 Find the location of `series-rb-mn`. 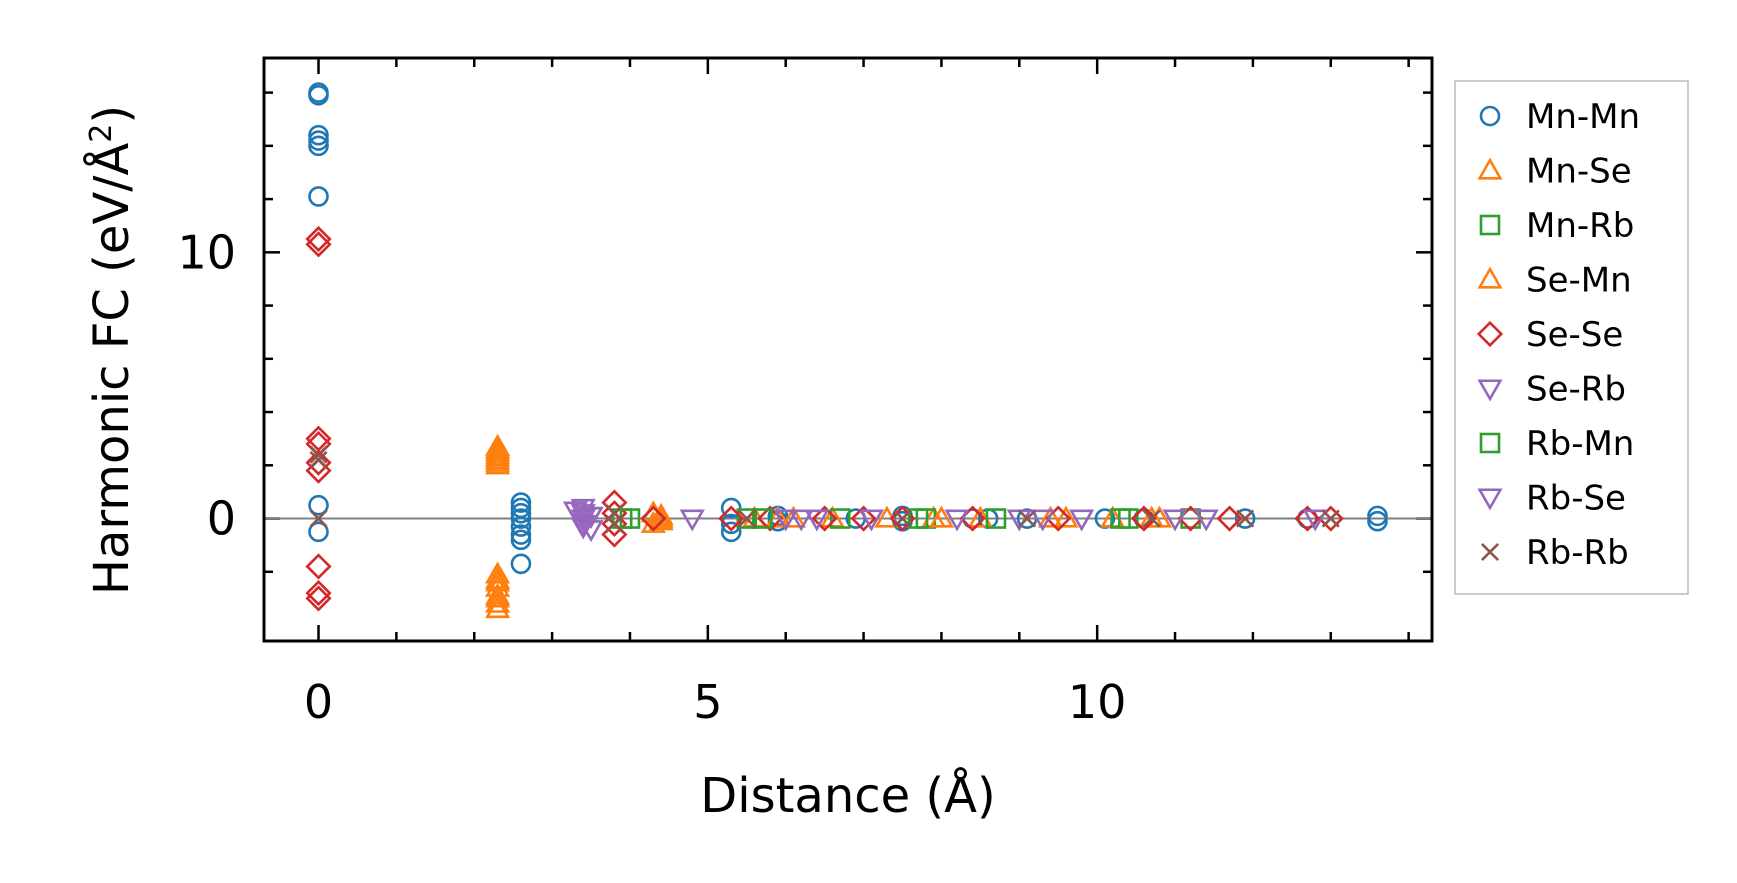

series-rb-mn is located at coordinates (875, 518).